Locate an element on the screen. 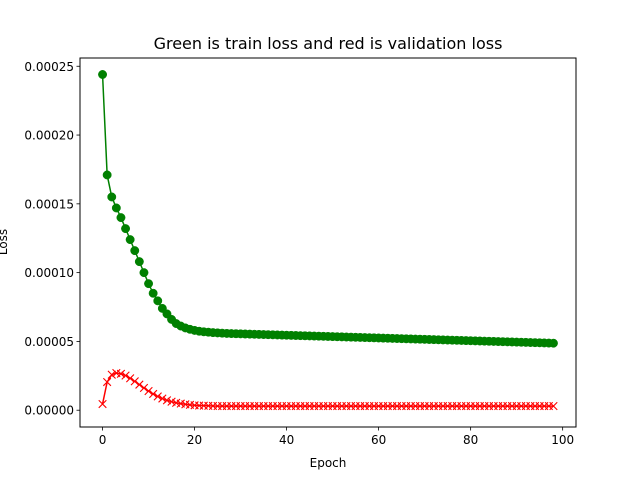  x-tick-label: 60 is located at coordinates (378, 440).